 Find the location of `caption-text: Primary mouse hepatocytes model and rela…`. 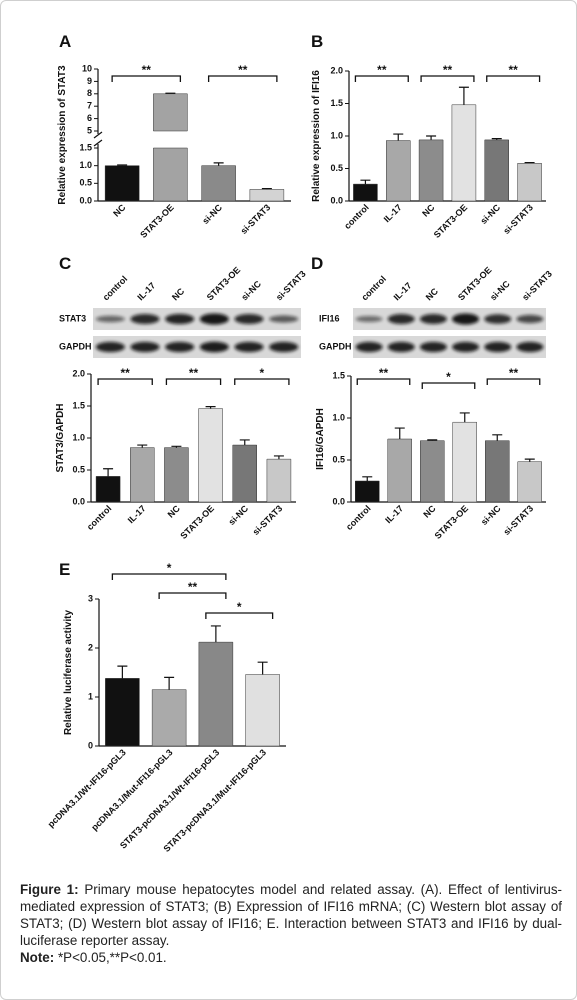

caption-text: Primary mouse hepatocytes model and rela… is located at coordinates (291, 915).